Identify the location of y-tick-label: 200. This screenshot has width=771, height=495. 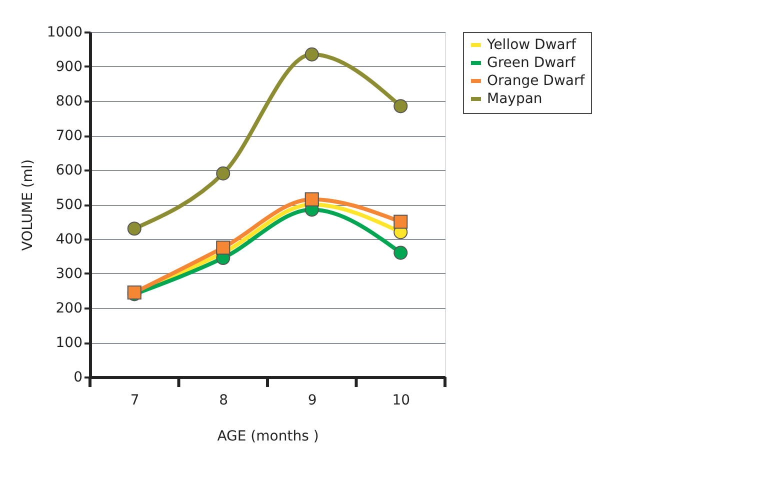
(69, 308).